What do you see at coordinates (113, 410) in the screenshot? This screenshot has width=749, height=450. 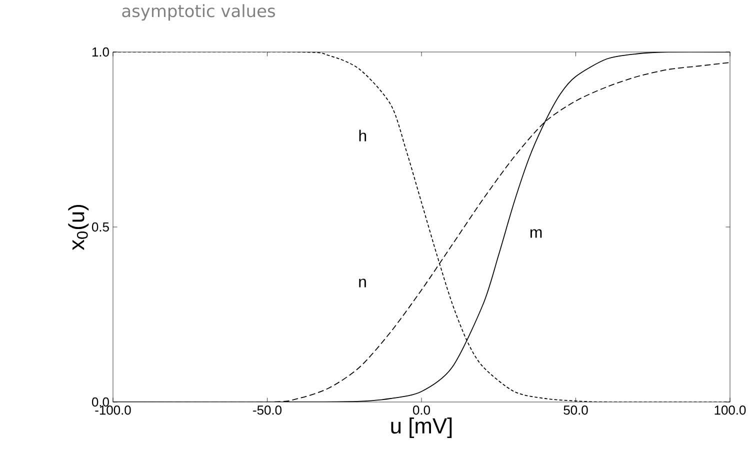 I see `x-tick-label: -100.0` at bounding box center [113, 410].